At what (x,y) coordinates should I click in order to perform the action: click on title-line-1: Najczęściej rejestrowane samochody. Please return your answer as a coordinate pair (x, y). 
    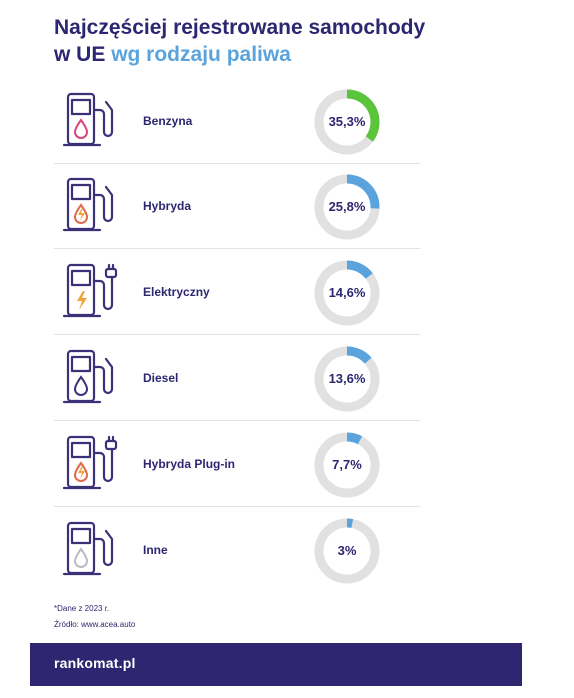
    Looking at the image, I should click on (240, 27).